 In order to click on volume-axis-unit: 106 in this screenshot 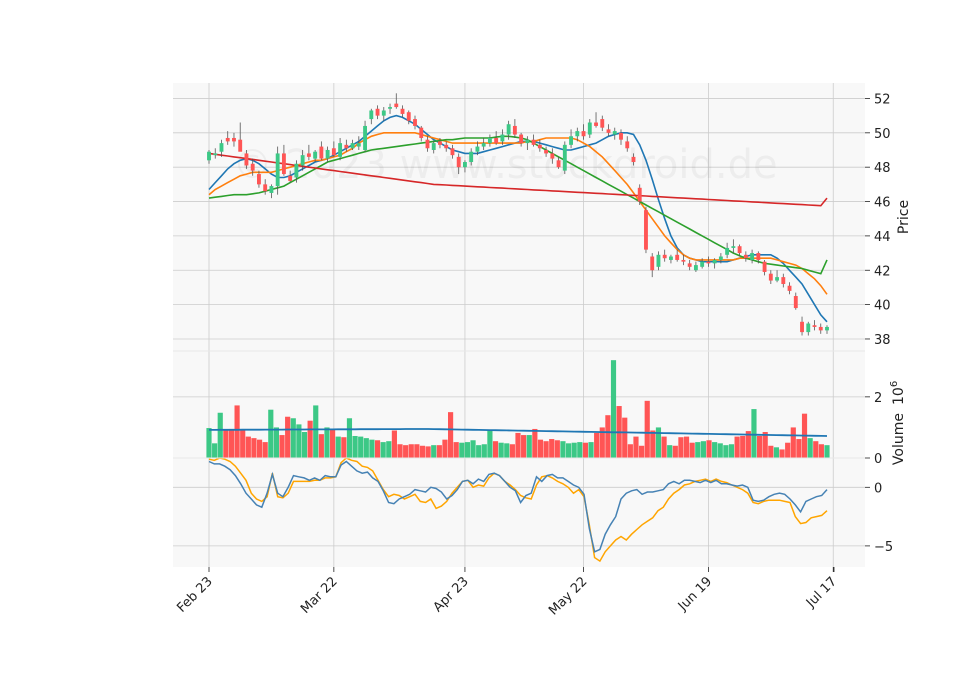, I will do `click(898, 393)`.